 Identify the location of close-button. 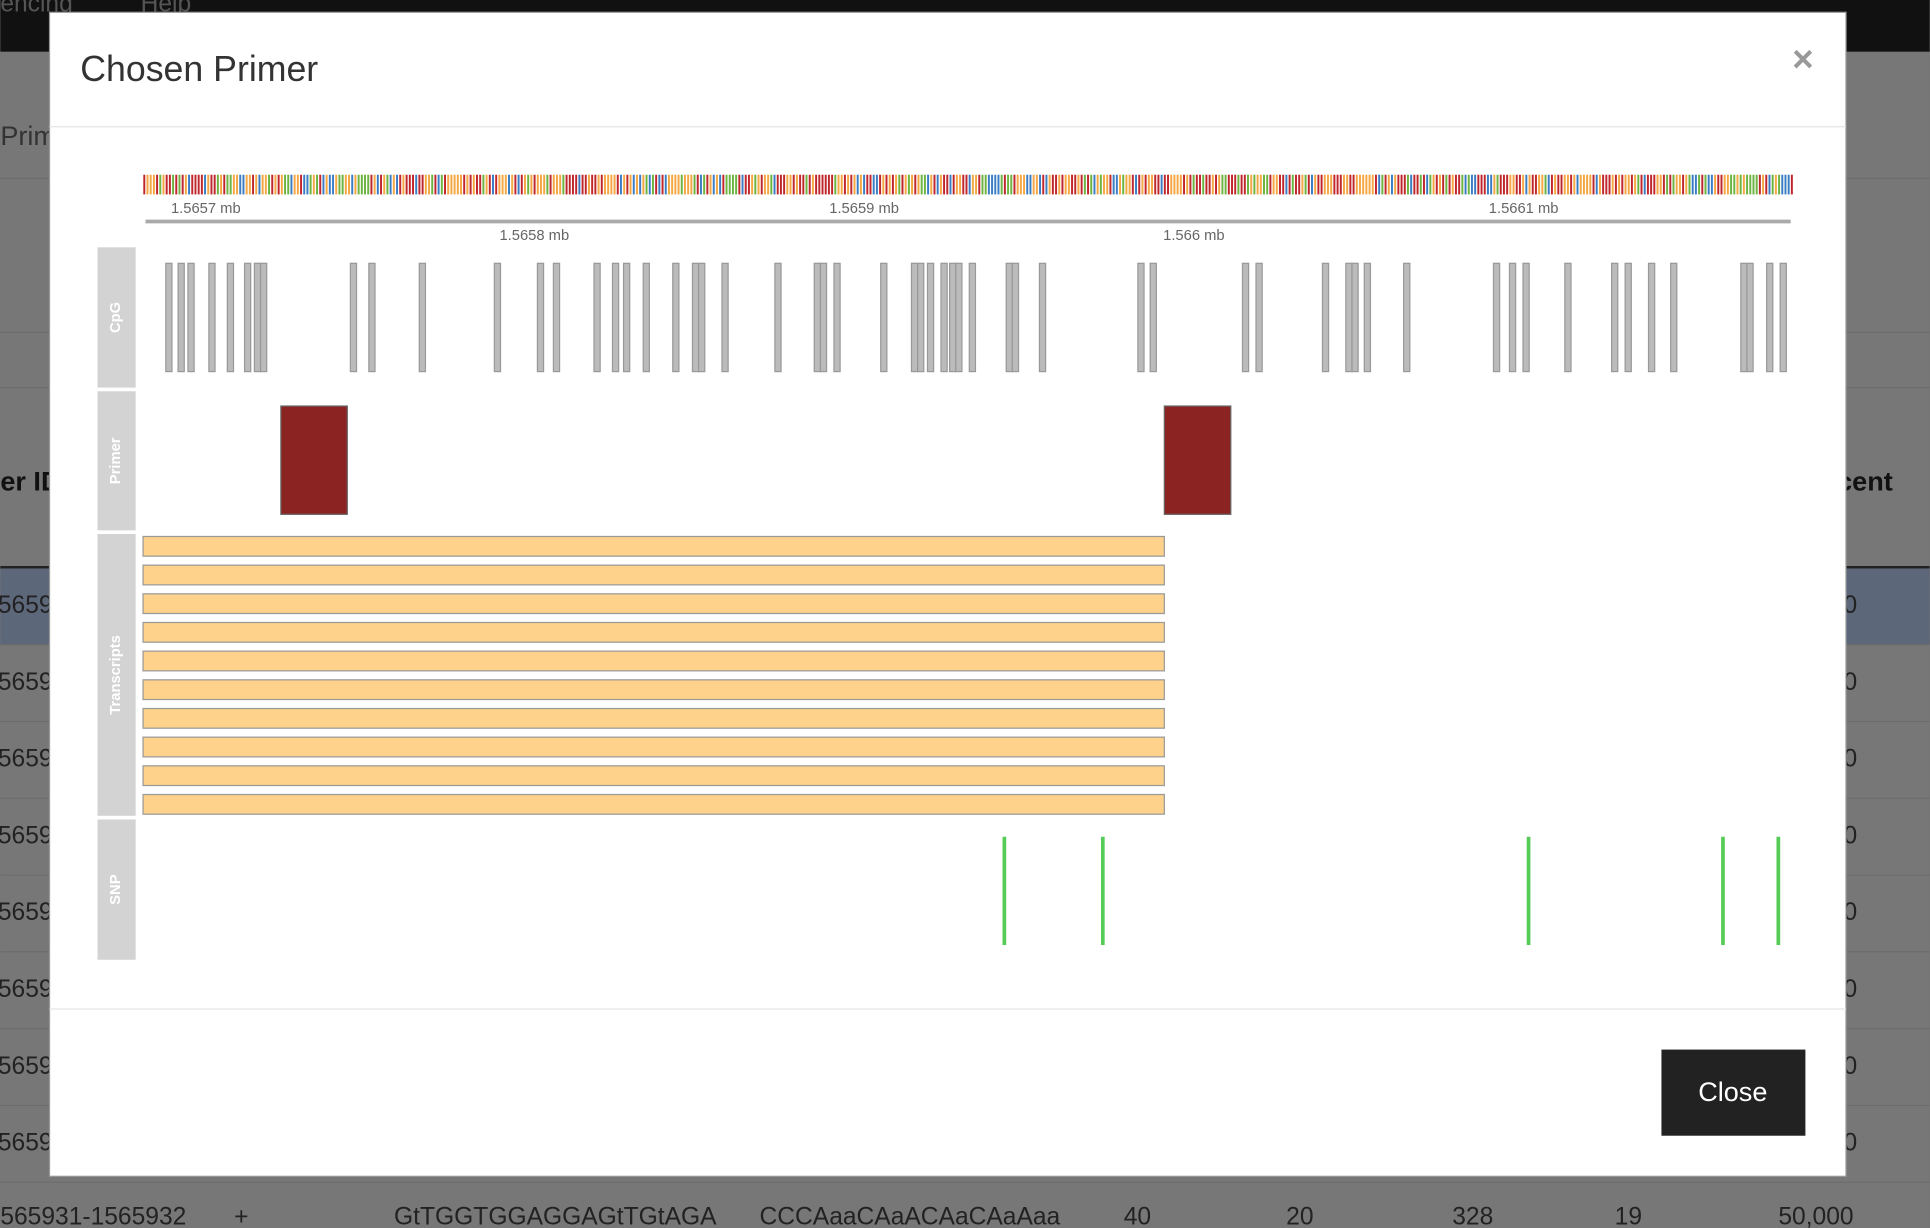
(1733, 1092).